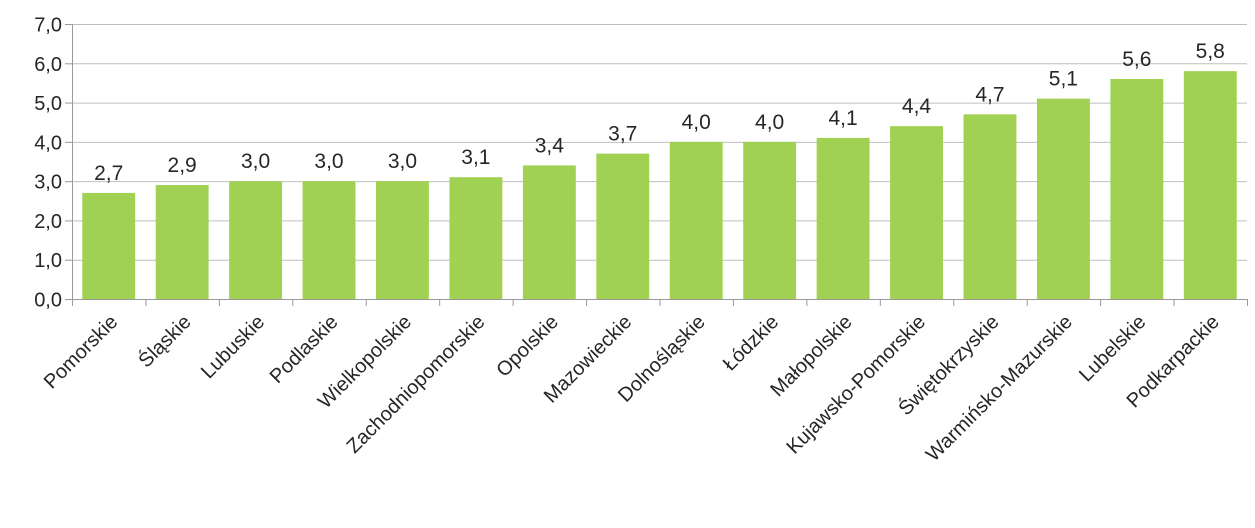 Image resolution: width=1255 pixels, height=528 pixels. What do you see at coordinates (989, 94) in the screenshot?
I see `data-label: 4,7` at bounding box center [989, 94].